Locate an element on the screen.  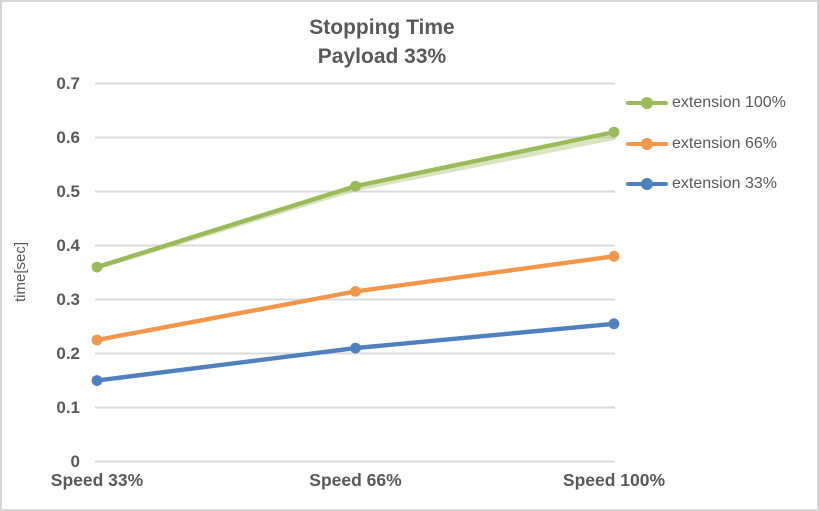
y-tick-label-0.4: 0.4 is located at coordinates (68, 245).